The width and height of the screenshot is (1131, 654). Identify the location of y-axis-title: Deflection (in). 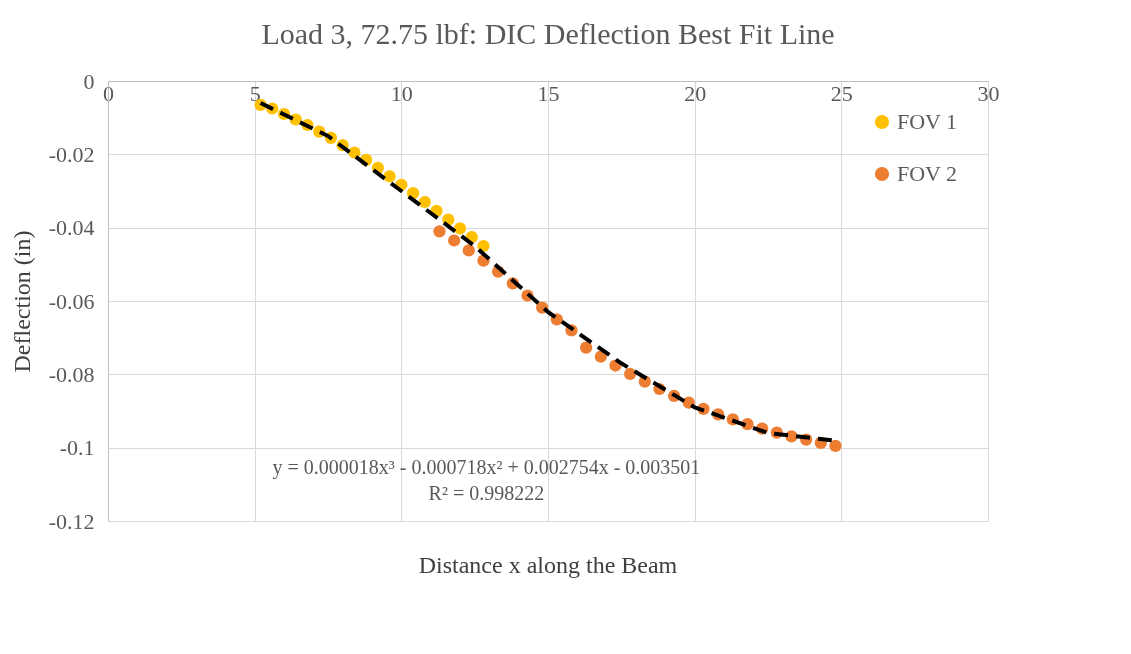
(21, 301).